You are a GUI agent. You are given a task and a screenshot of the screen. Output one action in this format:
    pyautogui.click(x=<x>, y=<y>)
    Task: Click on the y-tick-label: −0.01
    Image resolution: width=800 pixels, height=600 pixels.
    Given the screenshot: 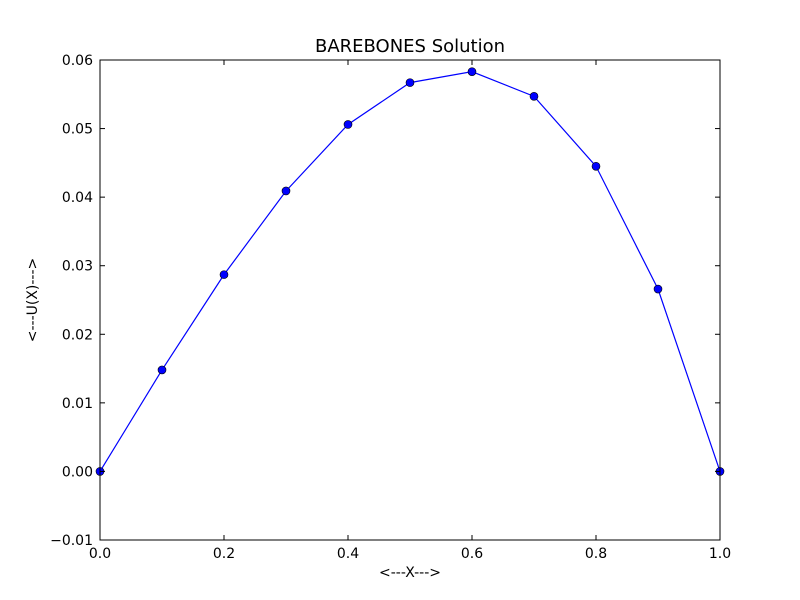 What is the action you would take?
    pyautogui.click(x=71, y=541)
    